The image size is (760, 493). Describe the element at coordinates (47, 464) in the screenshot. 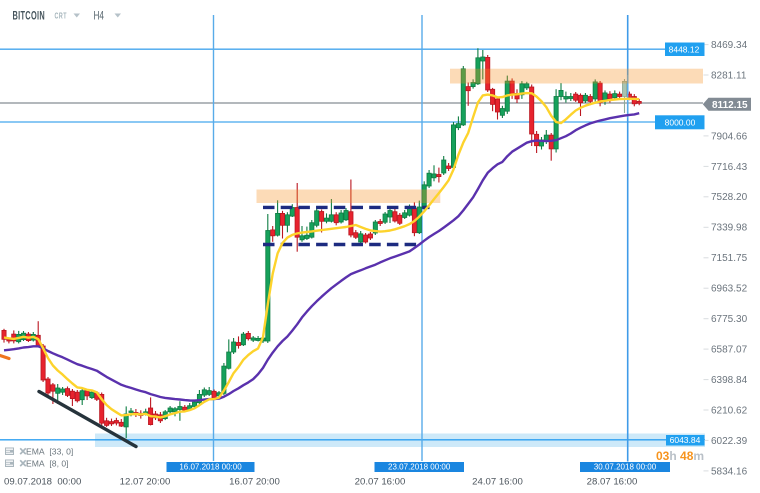

I see `svg-text: EMA [8, 0]` at that location.